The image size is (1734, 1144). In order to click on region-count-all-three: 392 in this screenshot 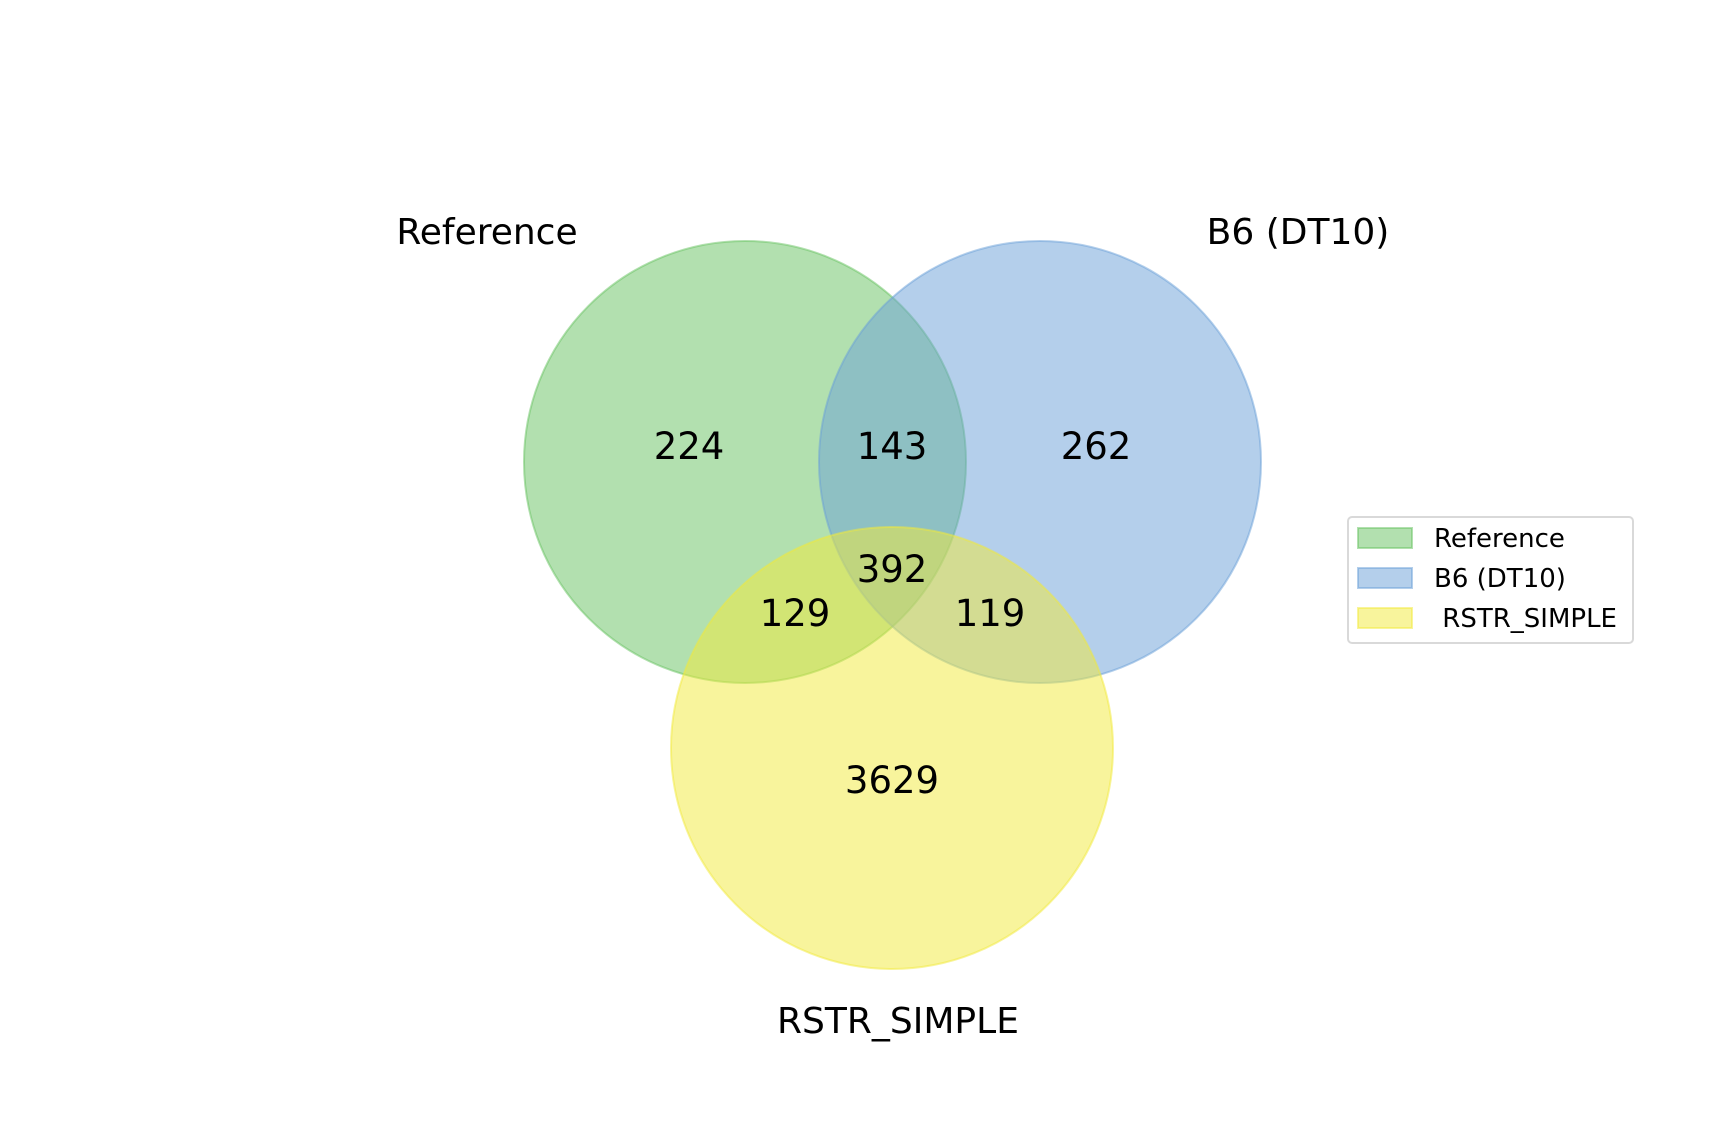, I will do `click(892, 569)`.